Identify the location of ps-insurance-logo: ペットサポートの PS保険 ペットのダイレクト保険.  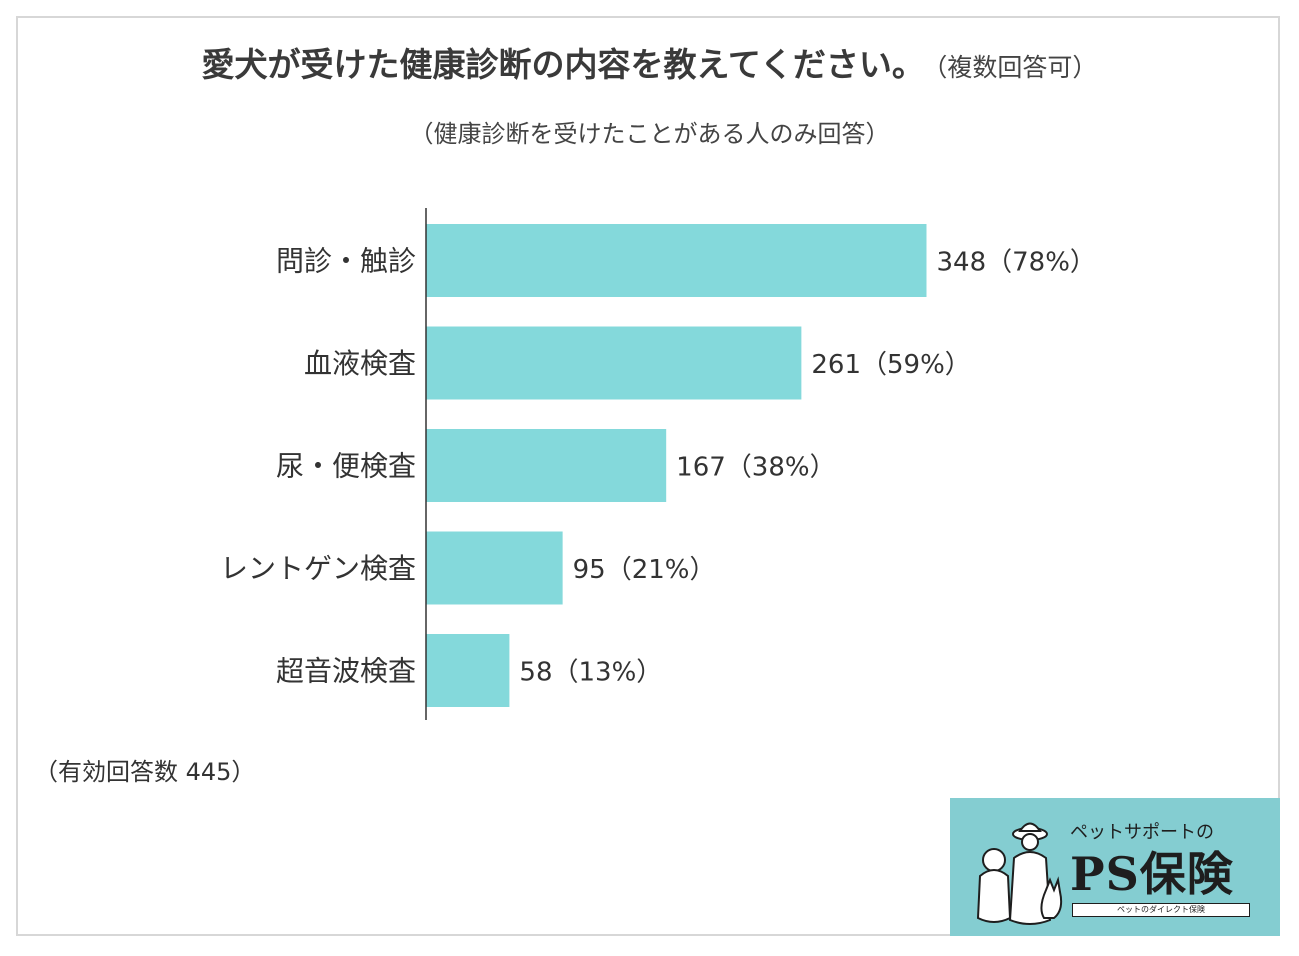
(1115, 867).